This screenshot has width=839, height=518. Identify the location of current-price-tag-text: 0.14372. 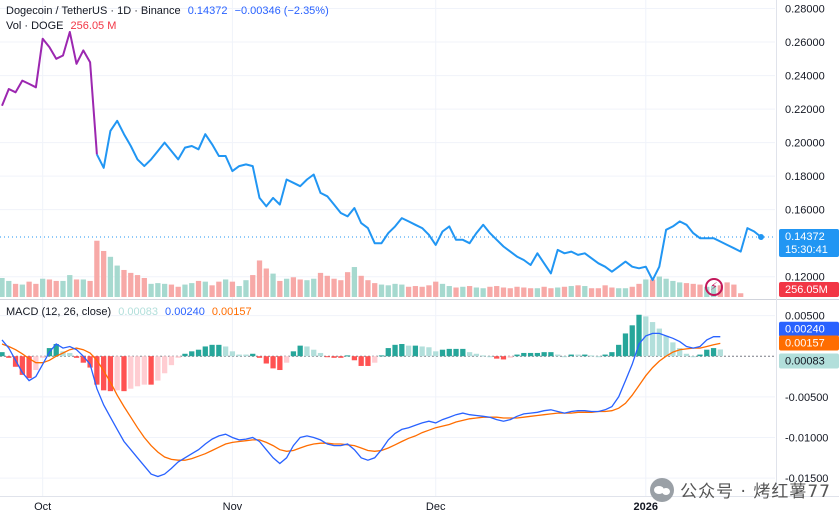
(805, 237).